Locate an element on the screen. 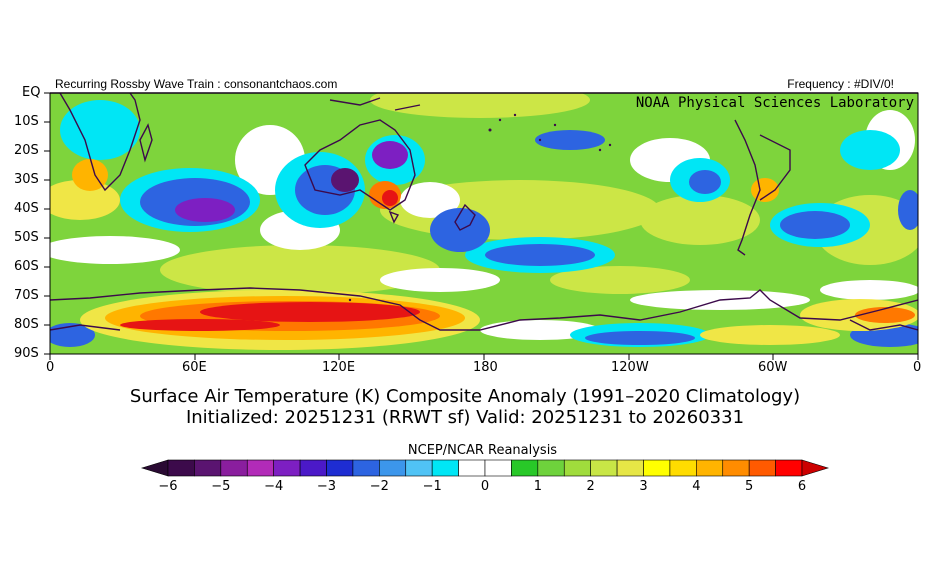 Image resolution: width=930 pixels, height=580 pixels. lat-label: 50S is located at coordinates (26, 237).